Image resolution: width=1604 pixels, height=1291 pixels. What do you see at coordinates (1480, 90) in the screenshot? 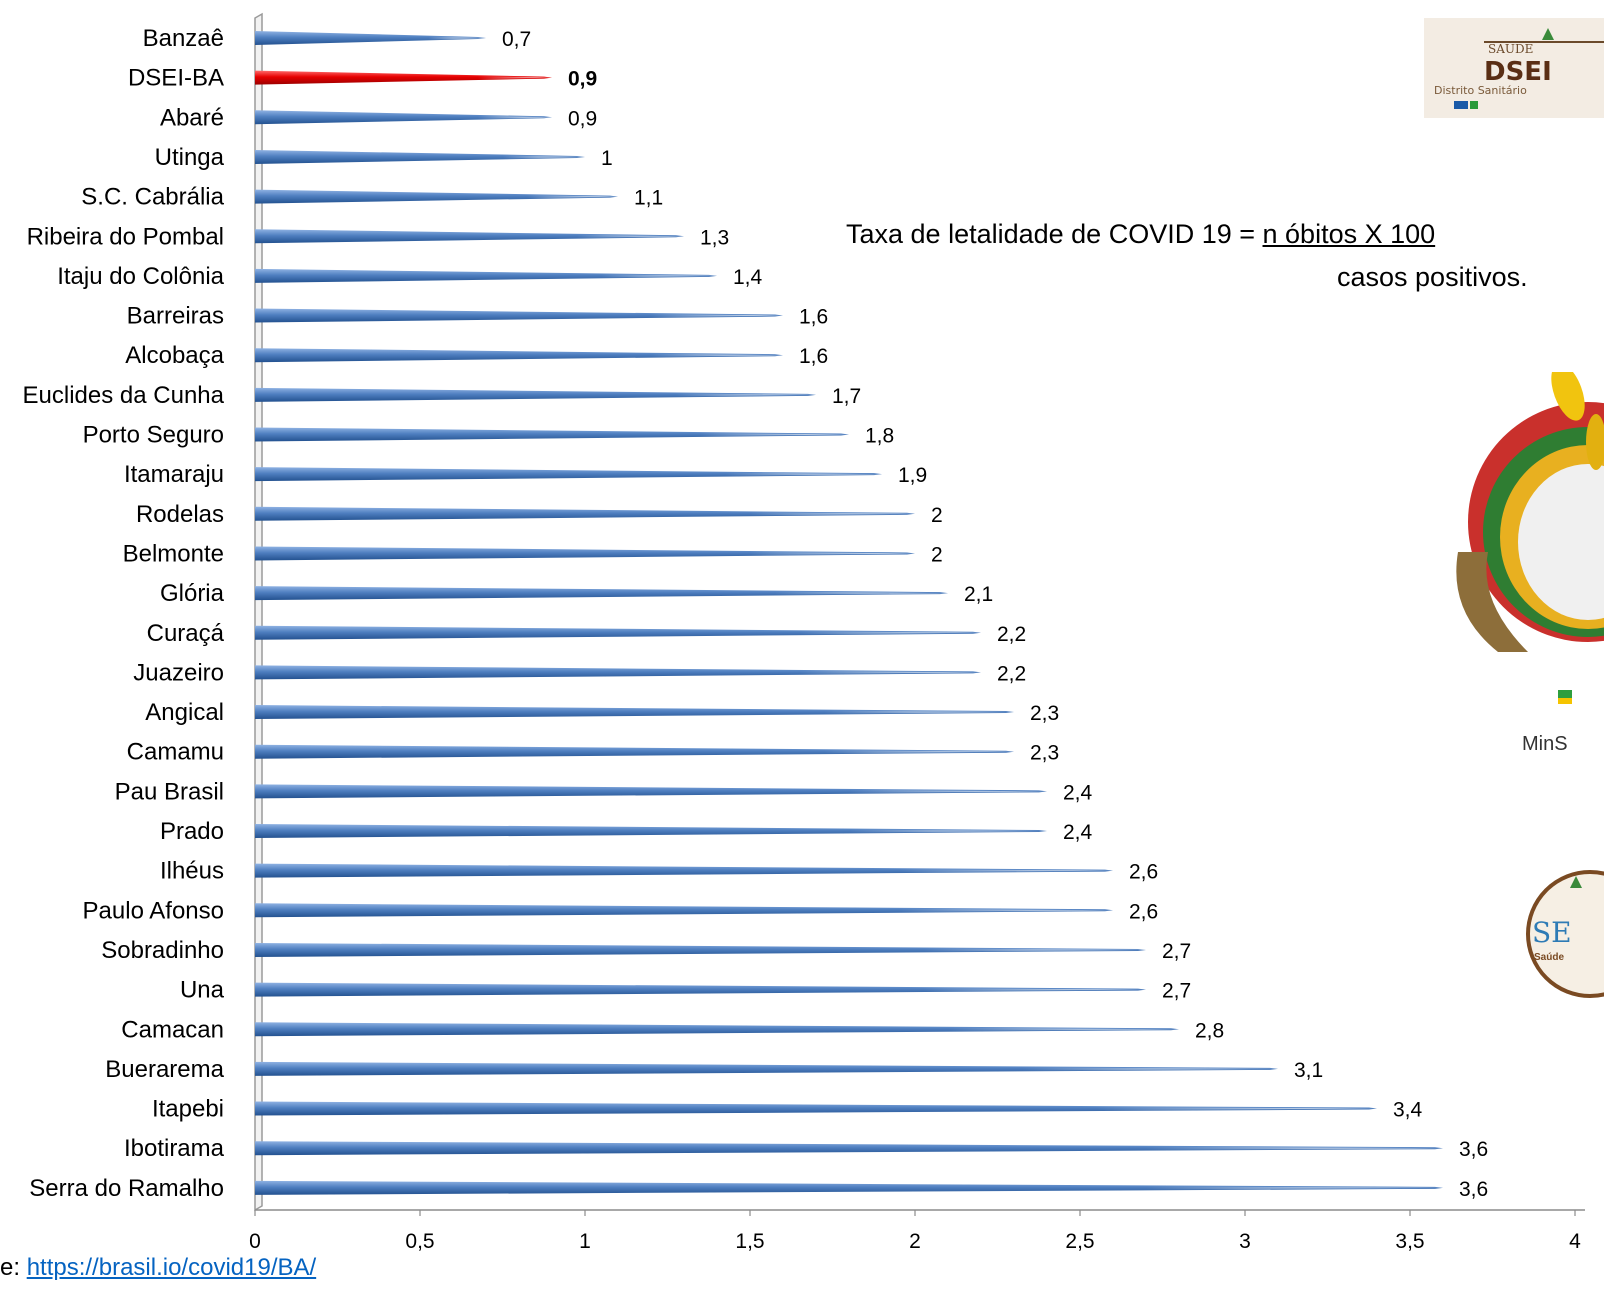
I see `dsei-sub-text: Distrito Sanitário` at bounding box center [1480, 90].